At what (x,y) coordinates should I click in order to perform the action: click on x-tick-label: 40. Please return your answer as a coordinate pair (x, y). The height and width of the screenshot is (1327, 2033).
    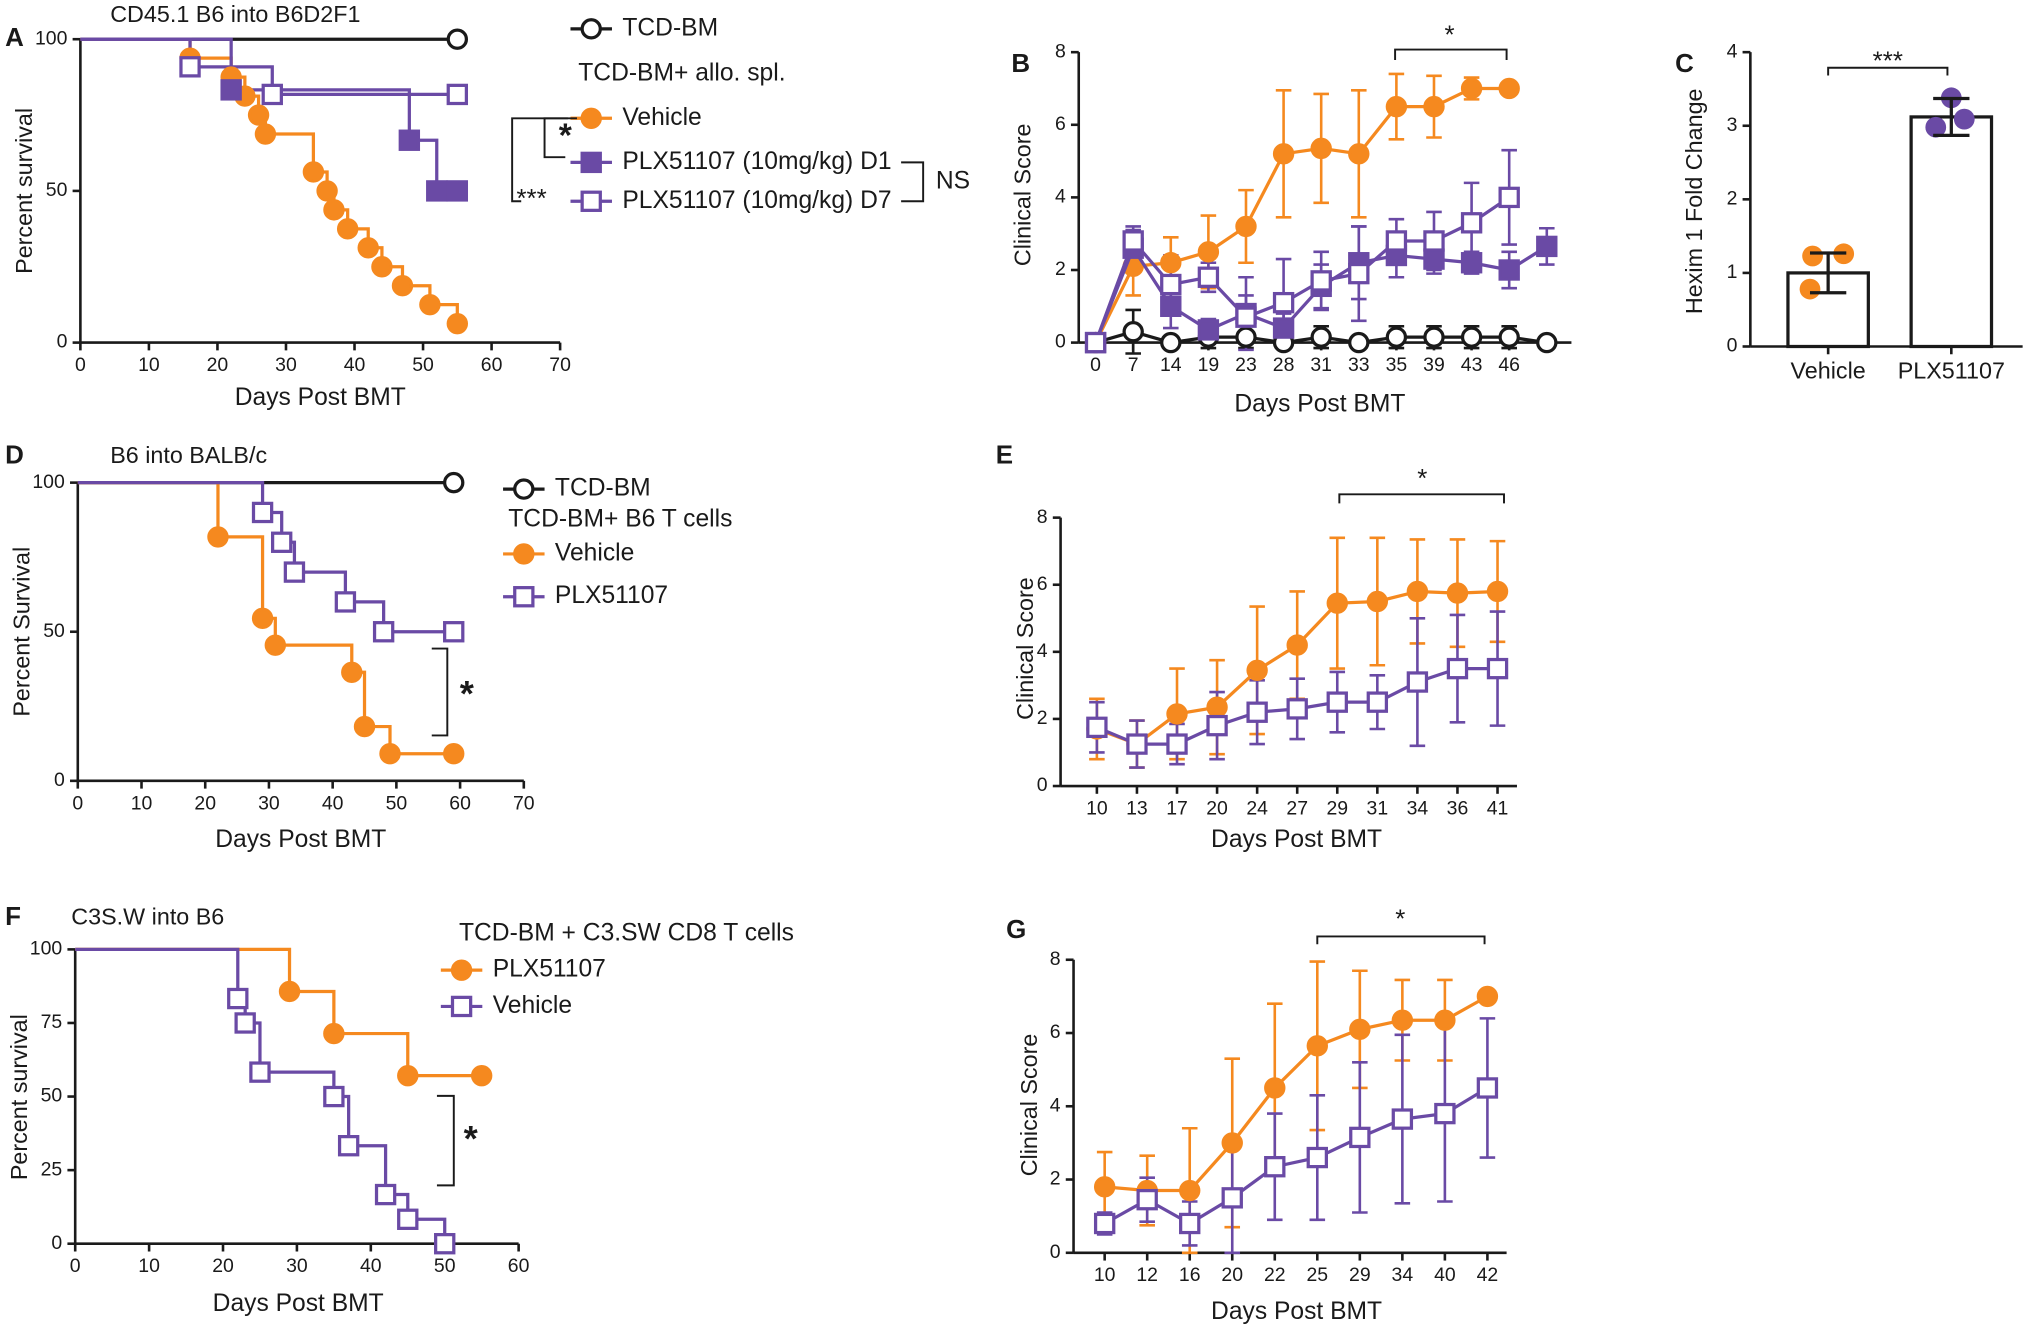
    Looking at the image, I should click on (333, 803).